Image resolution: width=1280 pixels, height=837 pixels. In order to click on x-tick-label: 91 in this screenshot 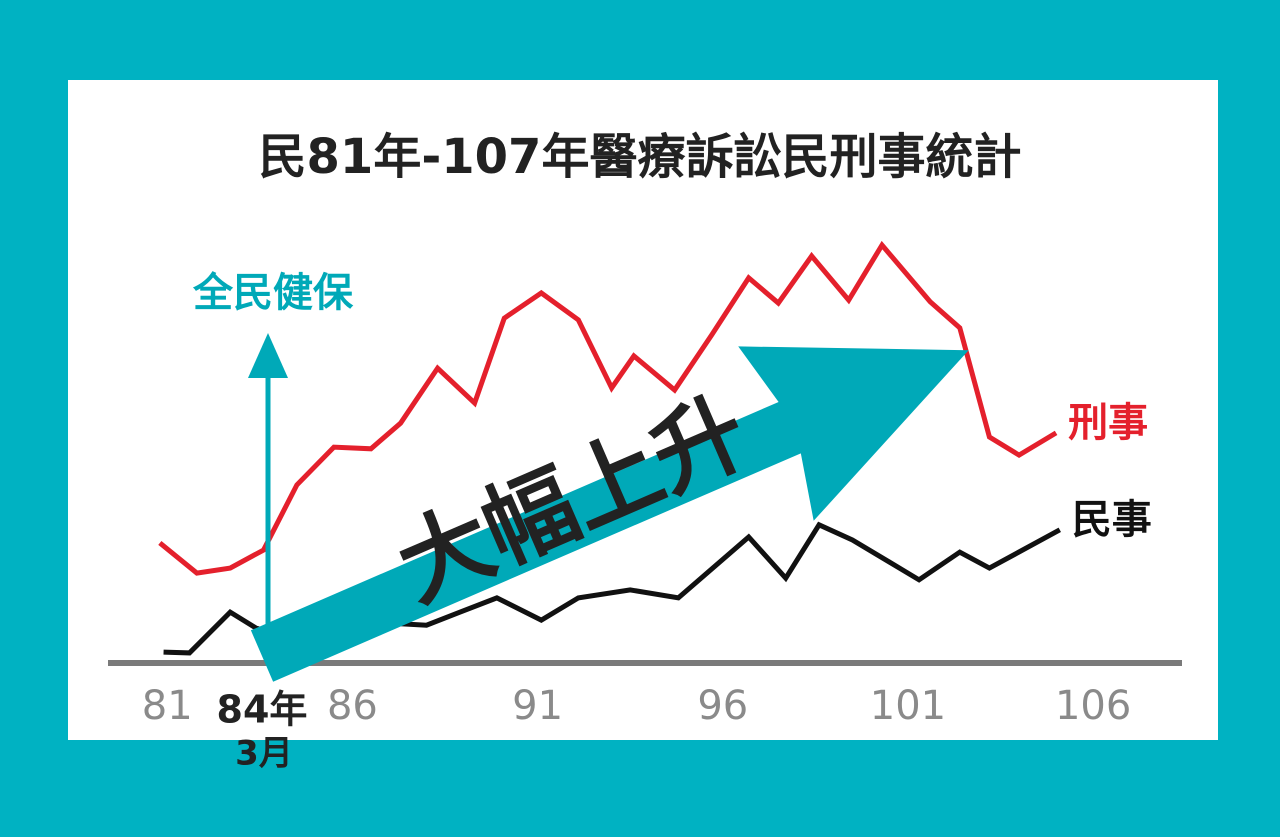, I will do `click(537, 706)`.